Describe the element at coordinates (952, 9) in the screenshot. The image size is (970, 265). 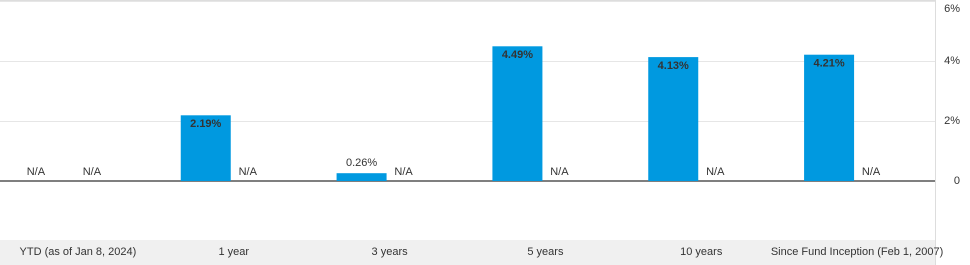
I see `y-tick-label: 6%` at that location.